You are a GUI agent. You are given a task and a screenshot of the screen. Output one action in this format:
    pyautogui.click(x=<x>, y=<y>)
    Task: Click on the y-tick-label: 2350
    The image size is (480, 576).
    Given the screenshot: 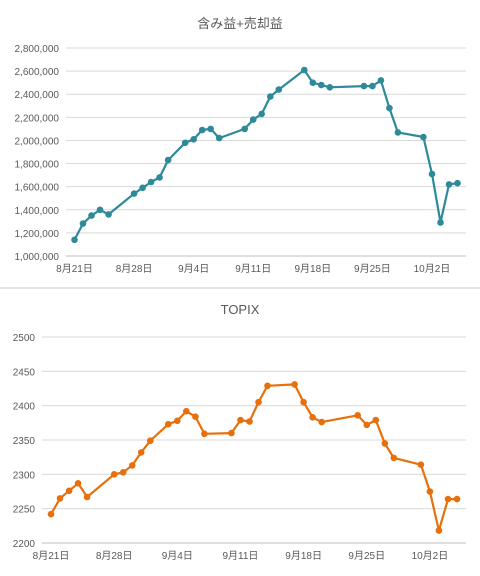 What is the action you would take?
    pyautogui.click(x=24, y=441)
    